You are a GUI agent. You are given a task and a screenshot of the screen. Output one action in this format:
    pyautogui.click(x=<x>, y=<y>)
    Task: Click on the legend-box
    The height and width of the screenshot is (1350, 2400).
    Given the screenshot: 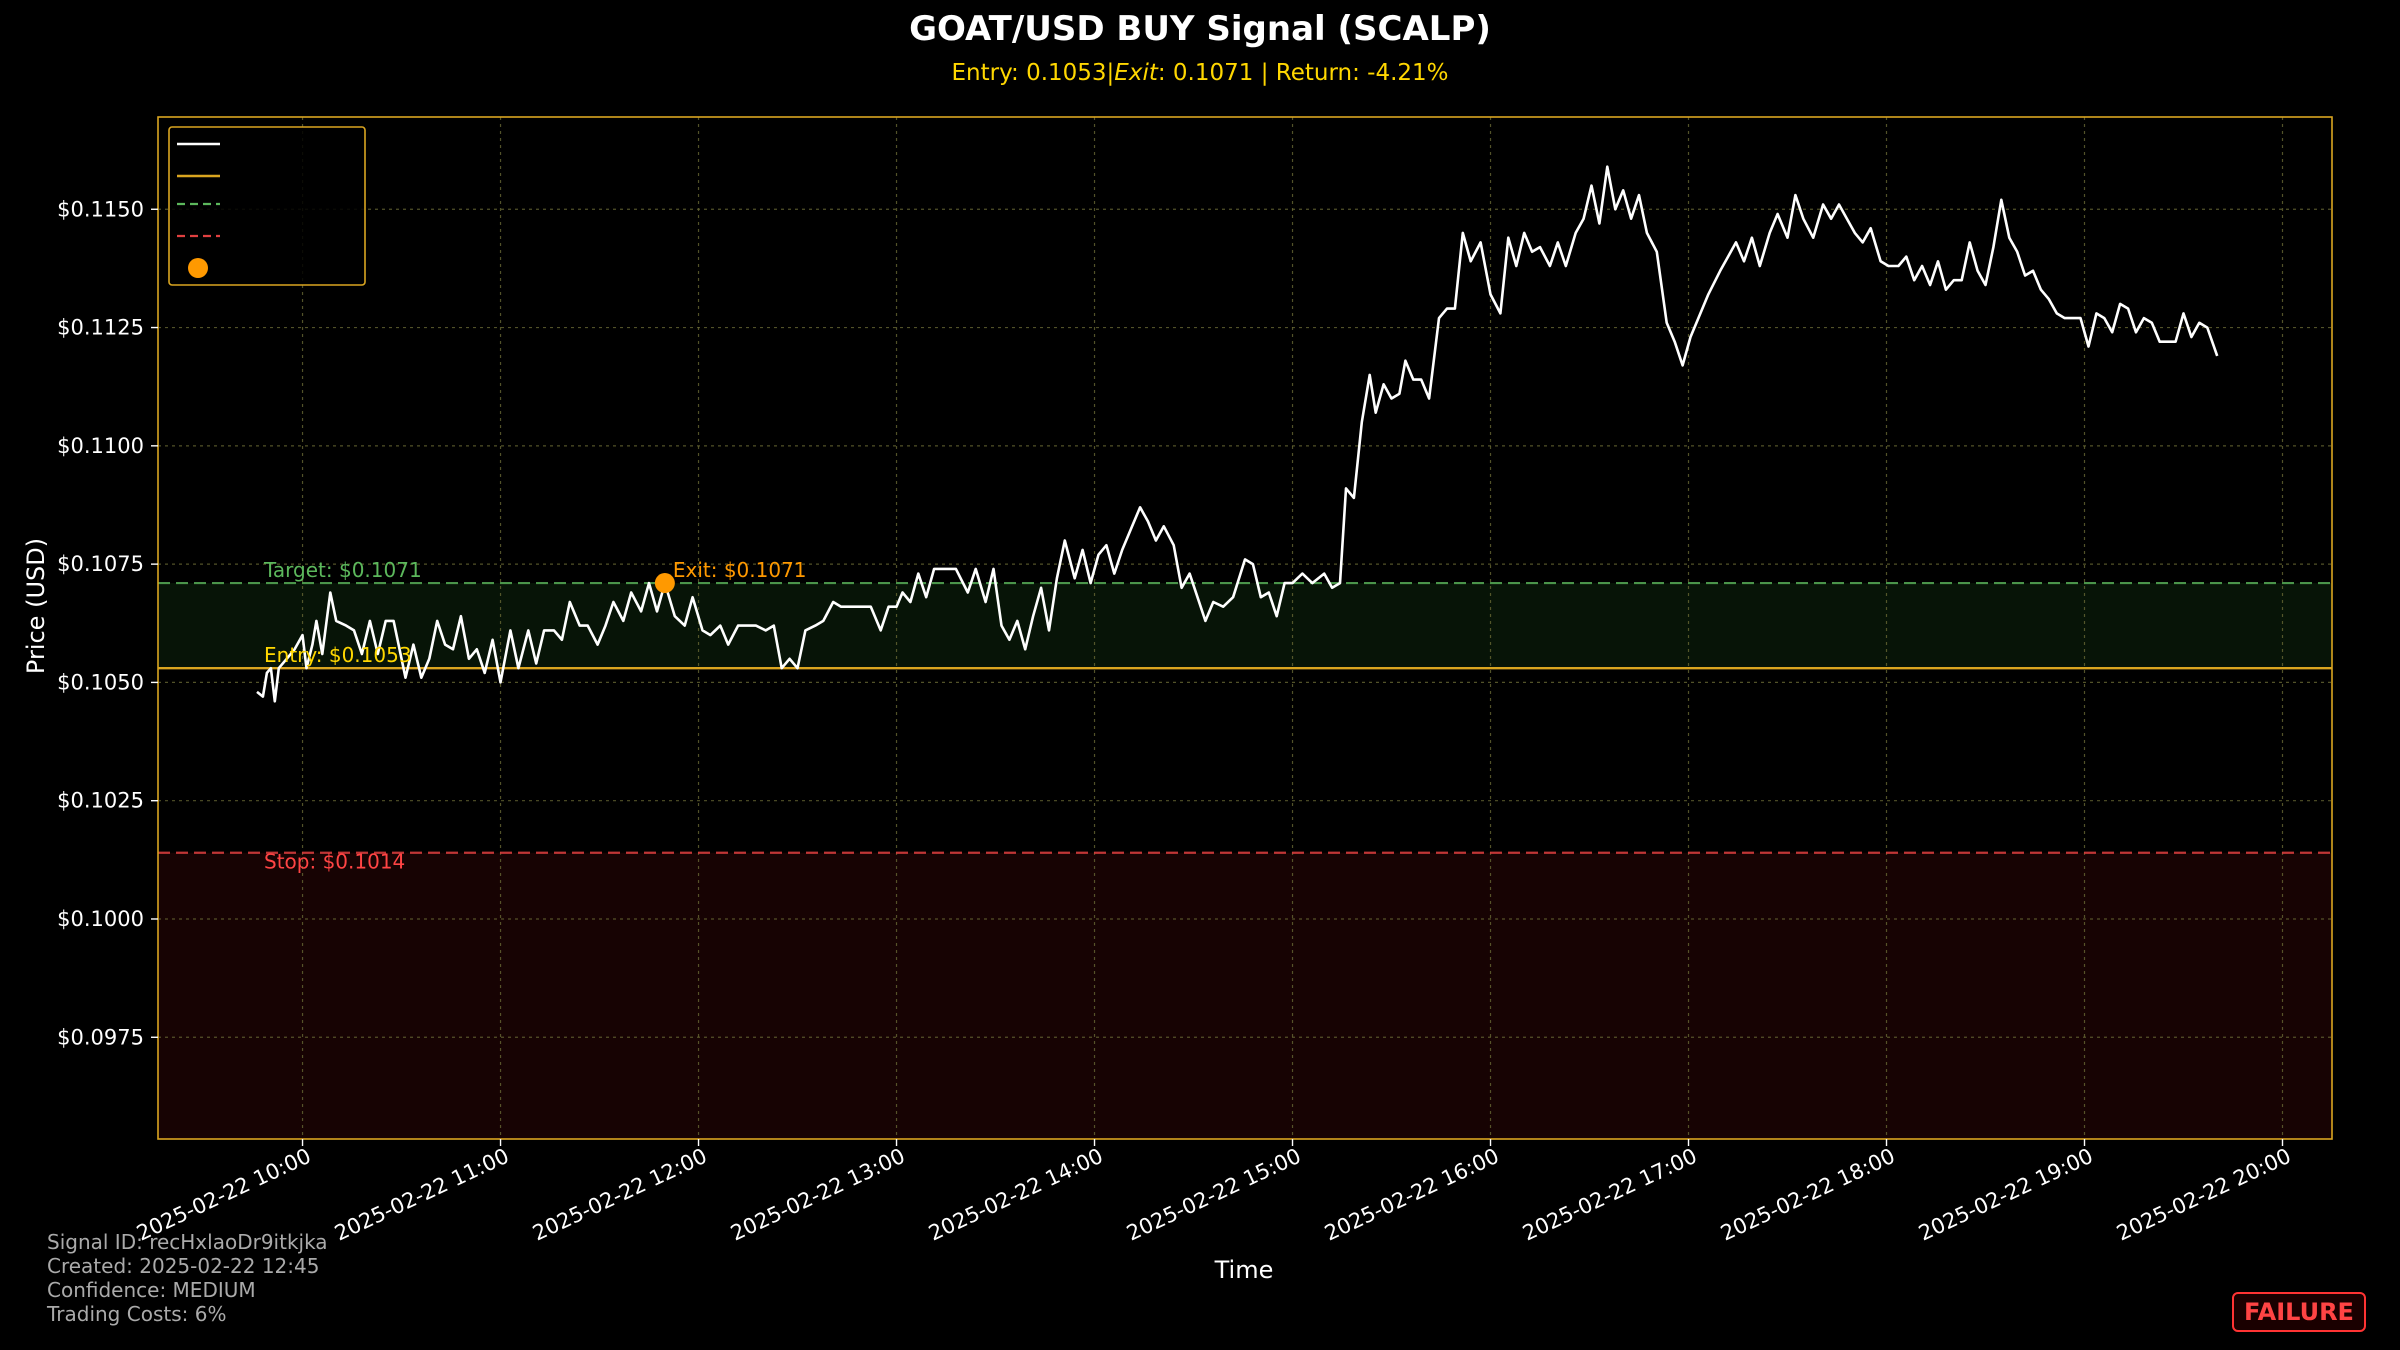 What is the action you would take?
    pyautogui.click(x=267, y=206)
    